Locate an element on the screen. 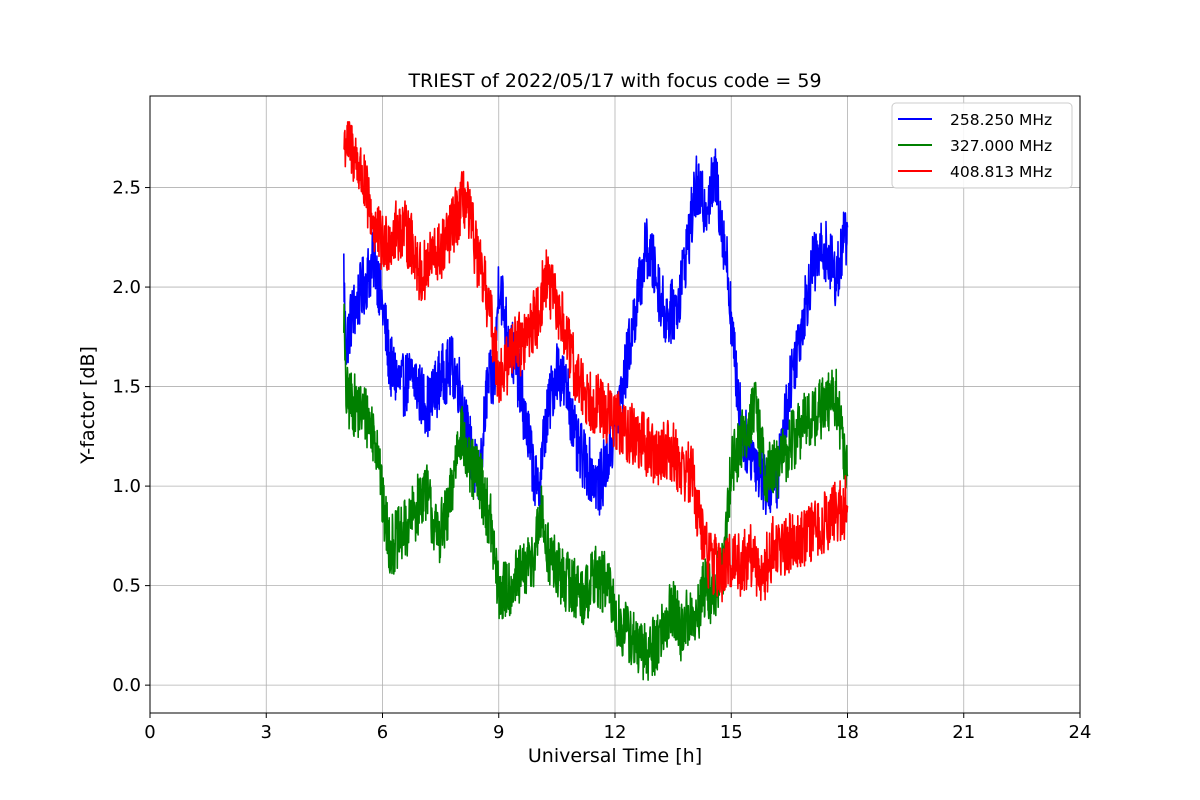 Image resolution: width=1200 pixels, height=800 pixels. y-axis-label: Y-factor [dB] is located at coordinates (88, 405).